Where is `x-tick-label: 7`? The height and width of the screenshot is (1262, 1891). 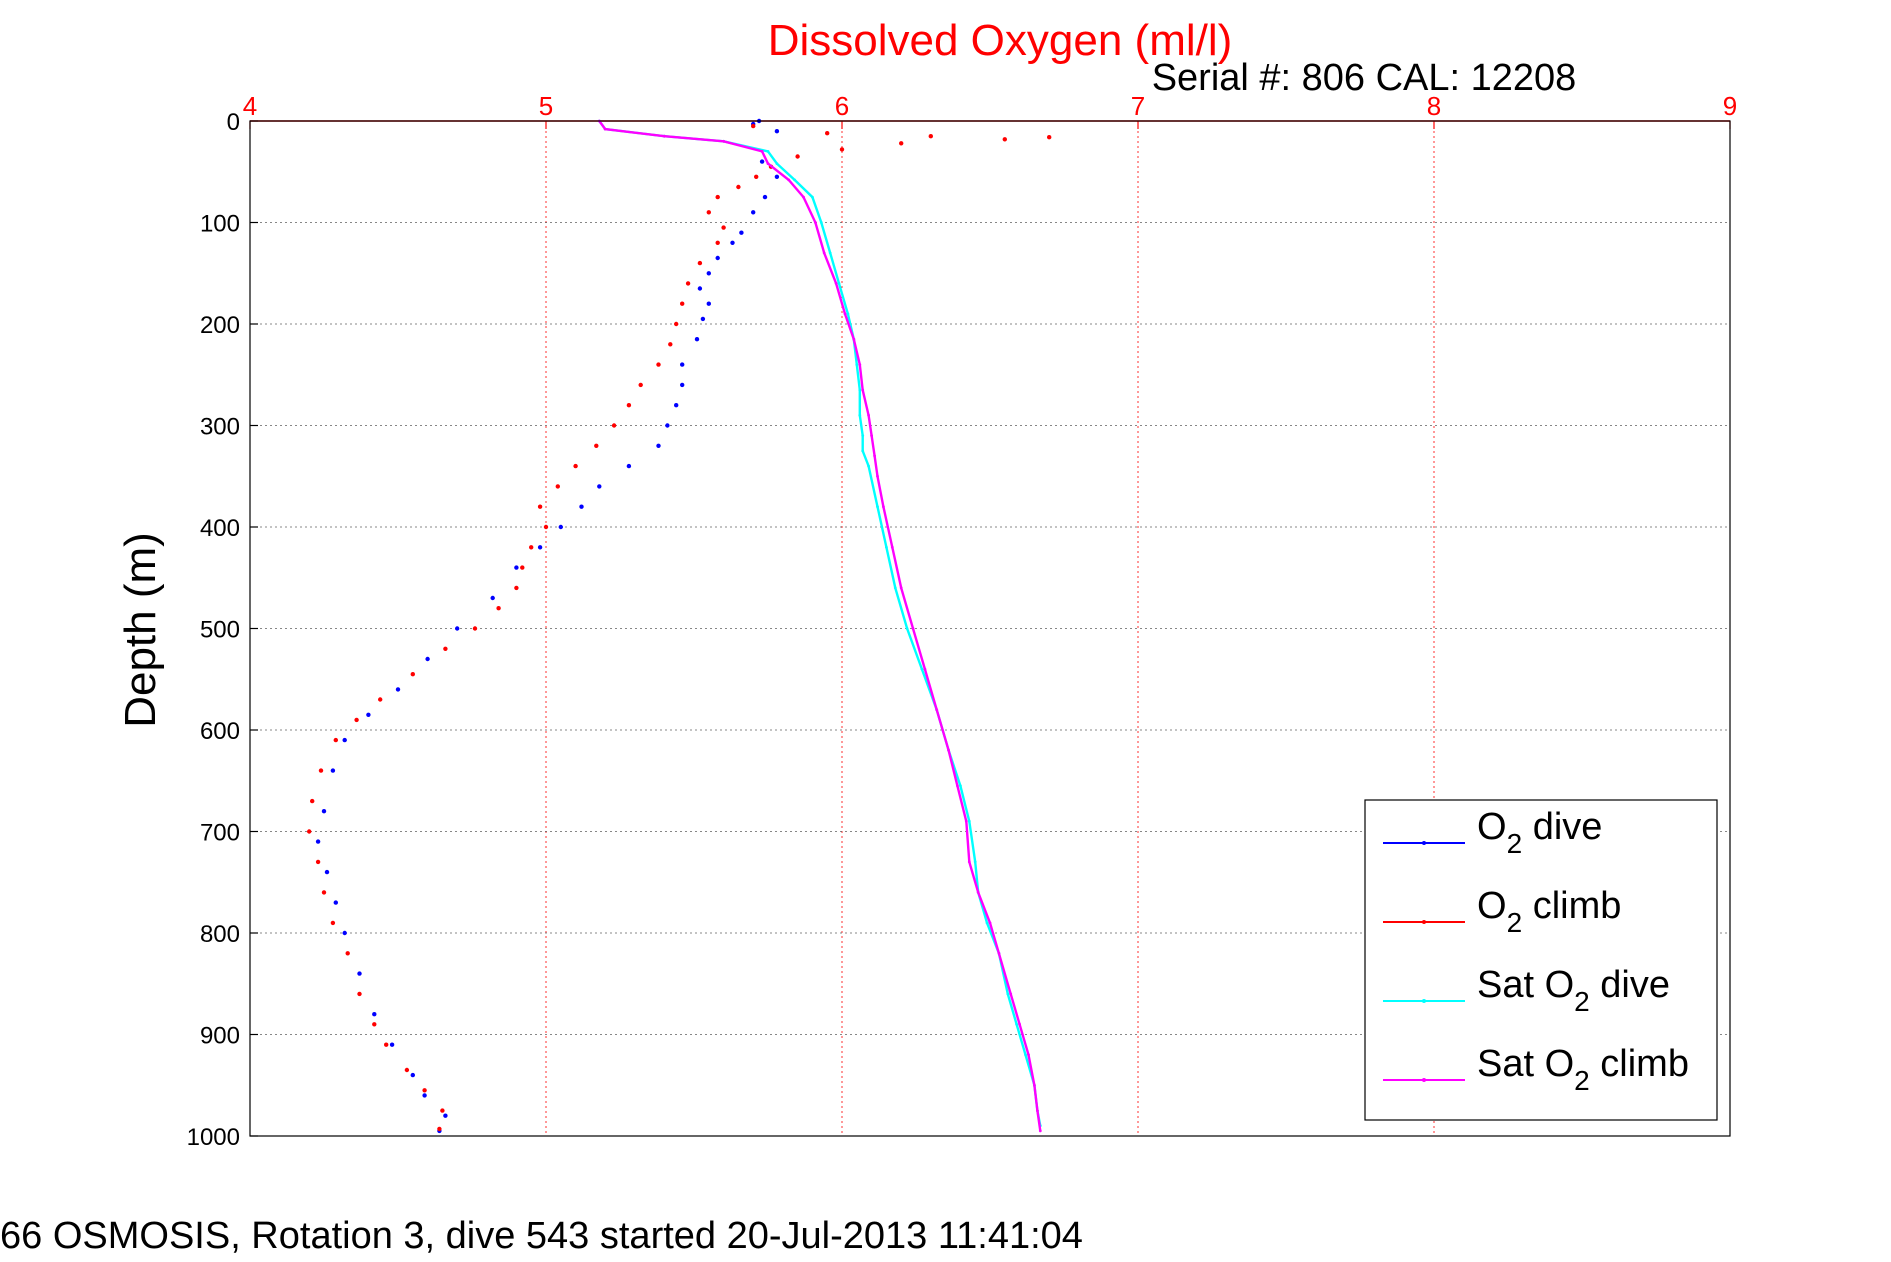
x-tick-label: 7 is located at coordinates (1138, 106).